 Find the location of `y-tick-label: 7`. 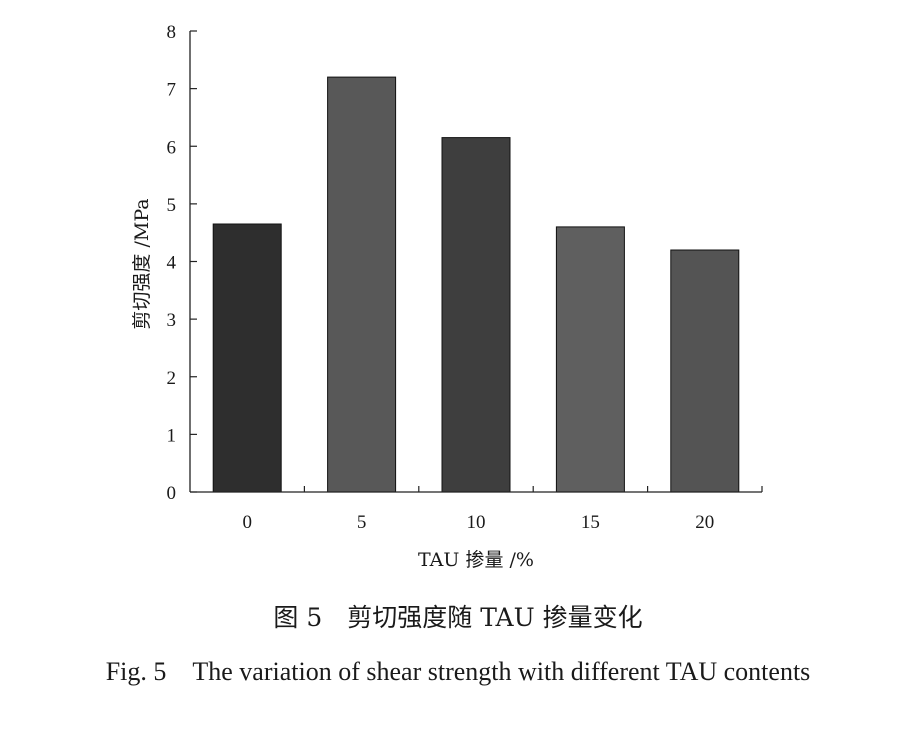

y-tick-label: 7 is located at coordinates (172, 90).